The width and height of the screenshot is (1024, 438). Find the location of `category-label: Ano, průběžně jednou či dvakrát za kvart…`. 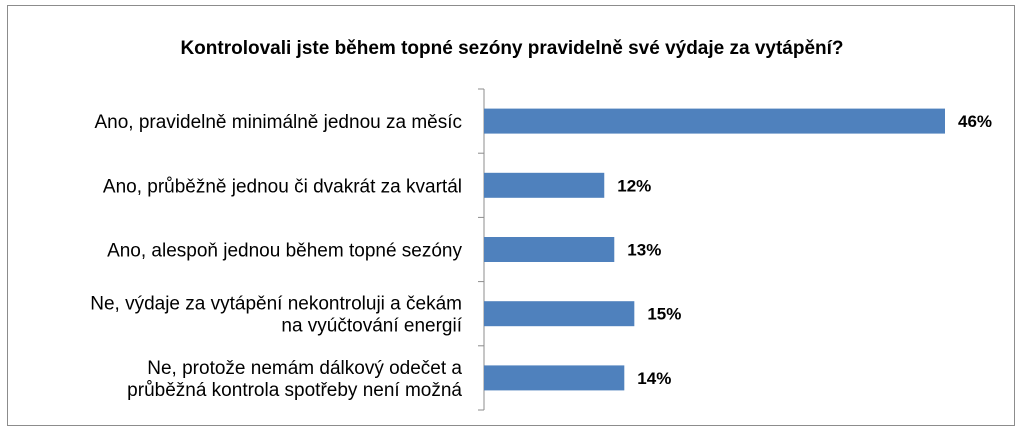

category-label: Ano, průběžně jednou či dvakrát za kvart… is located at coordinates (282, 186).